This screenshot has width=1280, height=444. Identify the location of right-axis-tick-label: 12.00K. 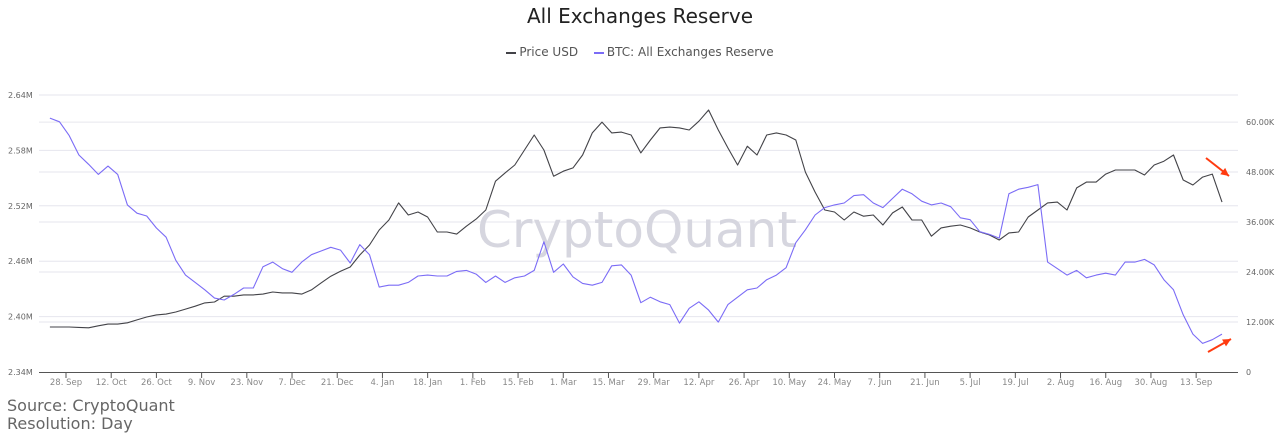
(1260, 322).